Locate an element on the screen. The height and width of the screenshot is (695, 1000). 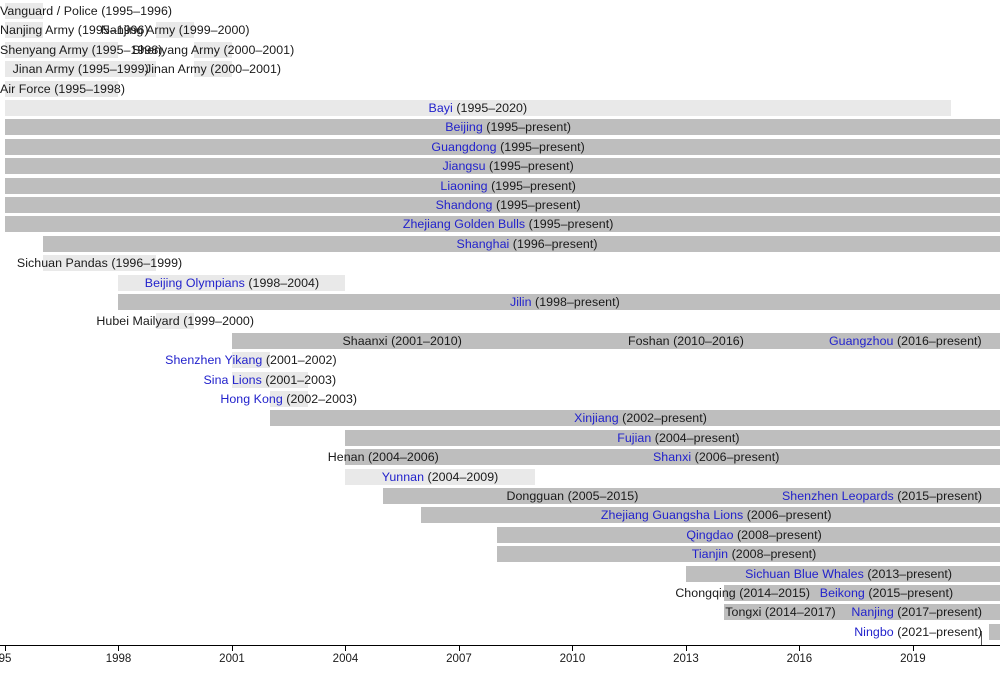
team-link: Shenzhen Leopards is located at coordinates (837, 496).